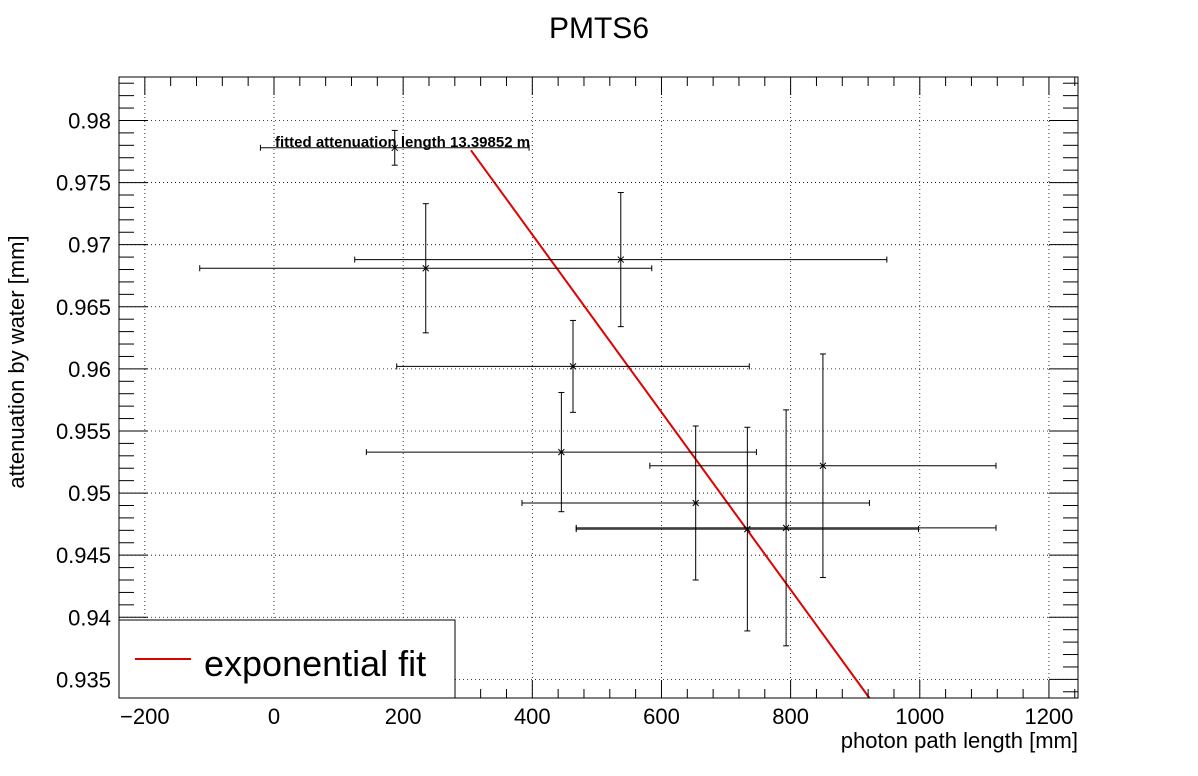  I want to click on x-tick-label: 200, so click(403, 716).